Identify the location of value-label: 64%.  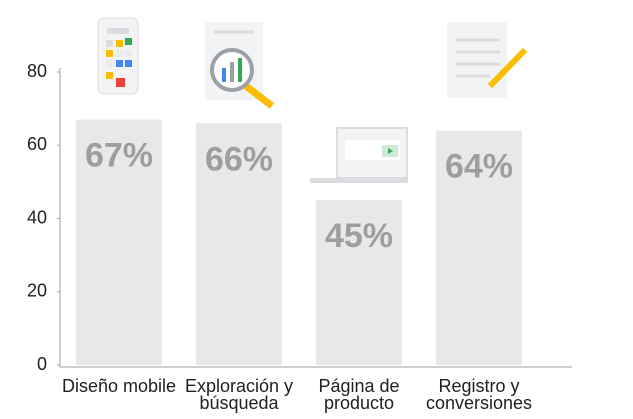
(479, 167).